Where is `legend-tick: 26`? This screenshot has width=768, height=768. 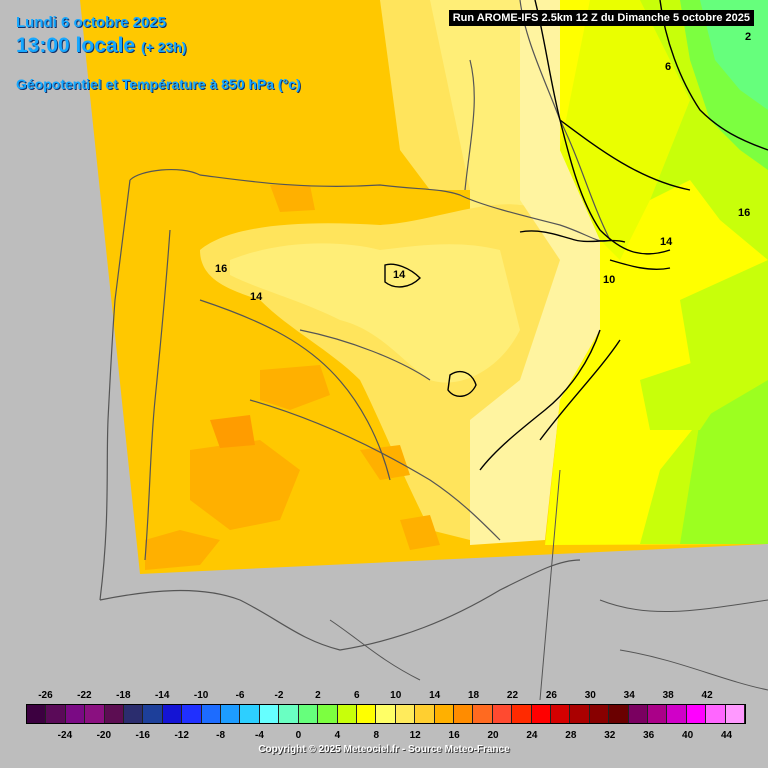
legend-tick: 26 is located at coordinates (551, 695).